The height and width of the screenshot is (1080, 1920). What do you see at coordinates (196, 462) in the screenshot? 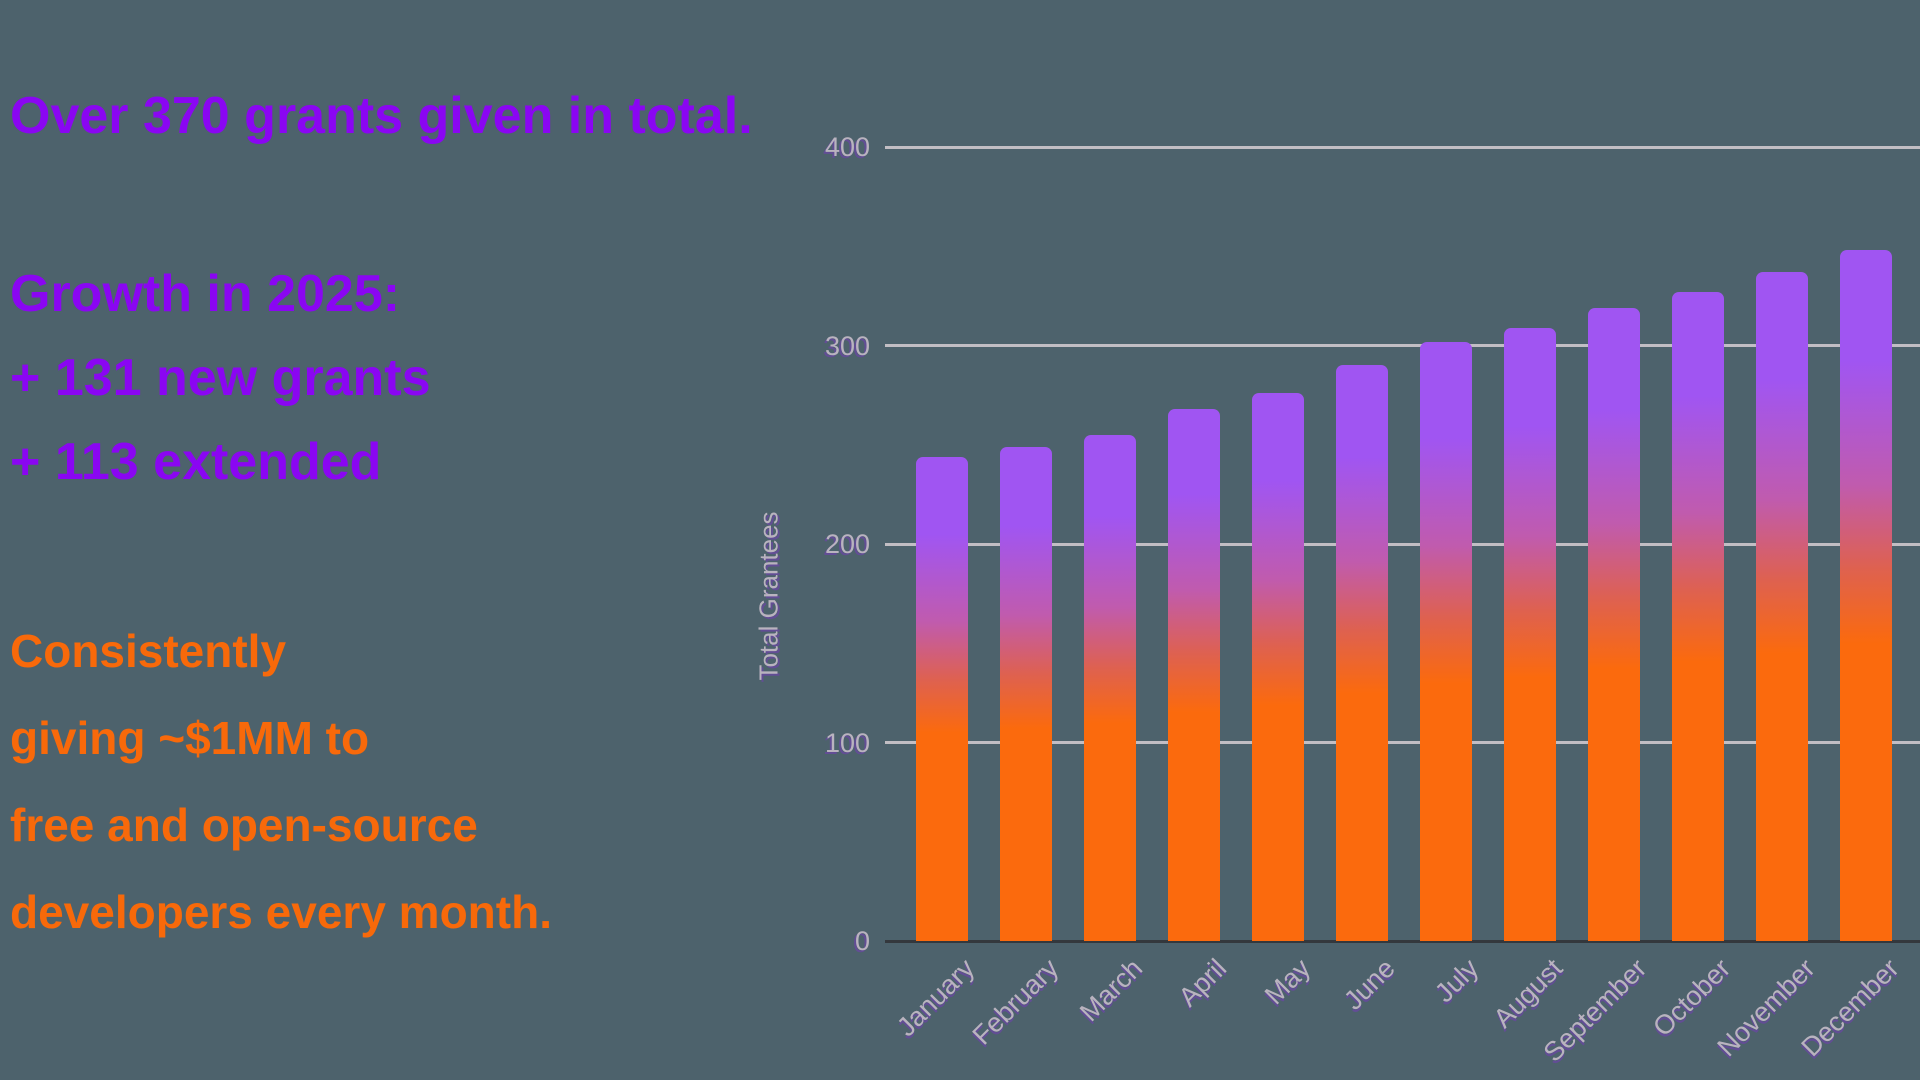
I see `growth-extended-grants: + 113 extended` at bounding box center [196, 462].